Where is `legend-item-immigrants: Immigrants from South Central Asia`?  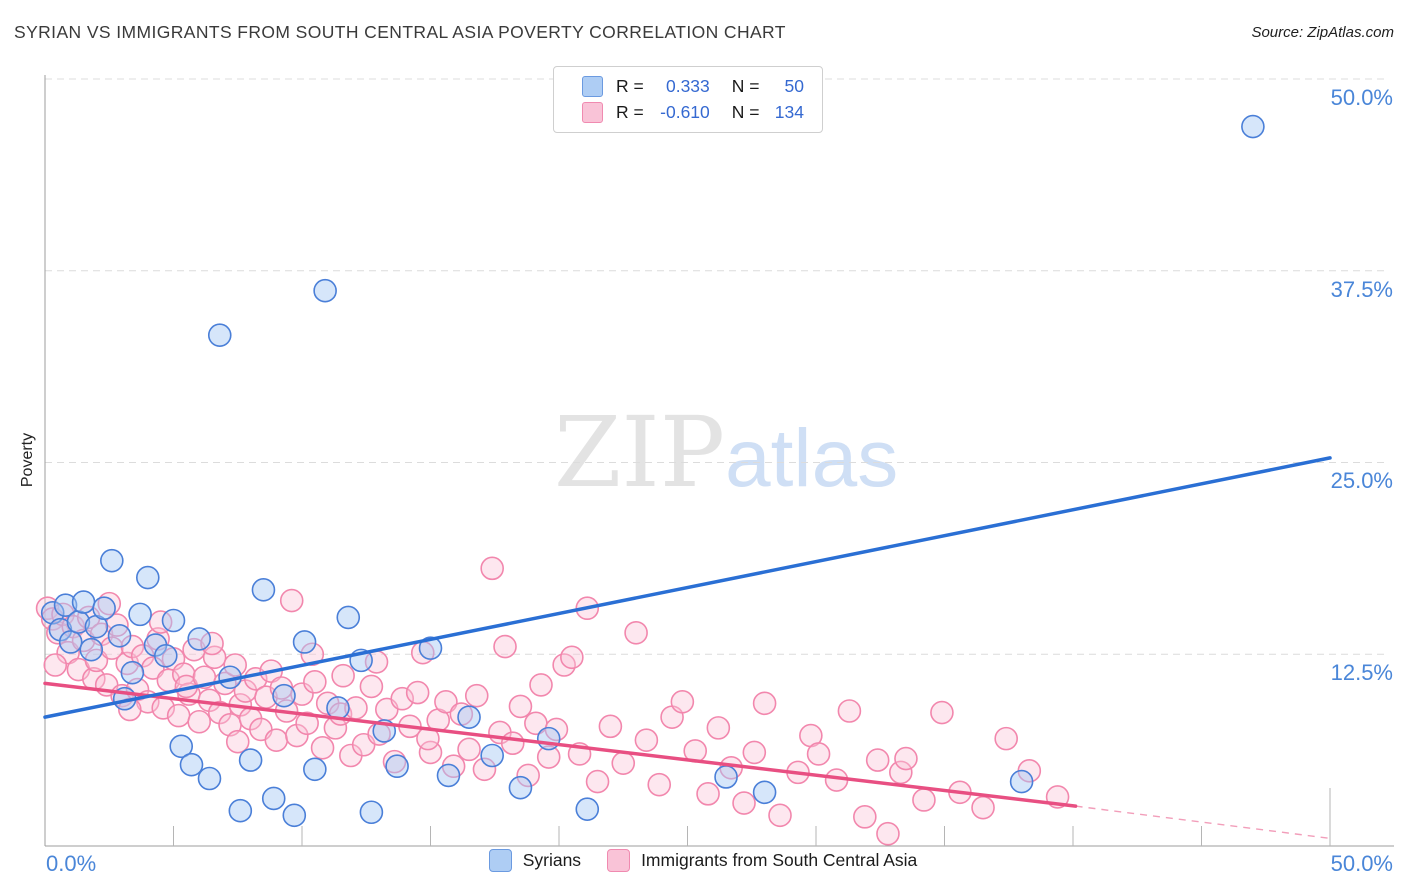 legend-item-immigrants: Immigrants from South Central Asia is located at coordinates (762, 860).